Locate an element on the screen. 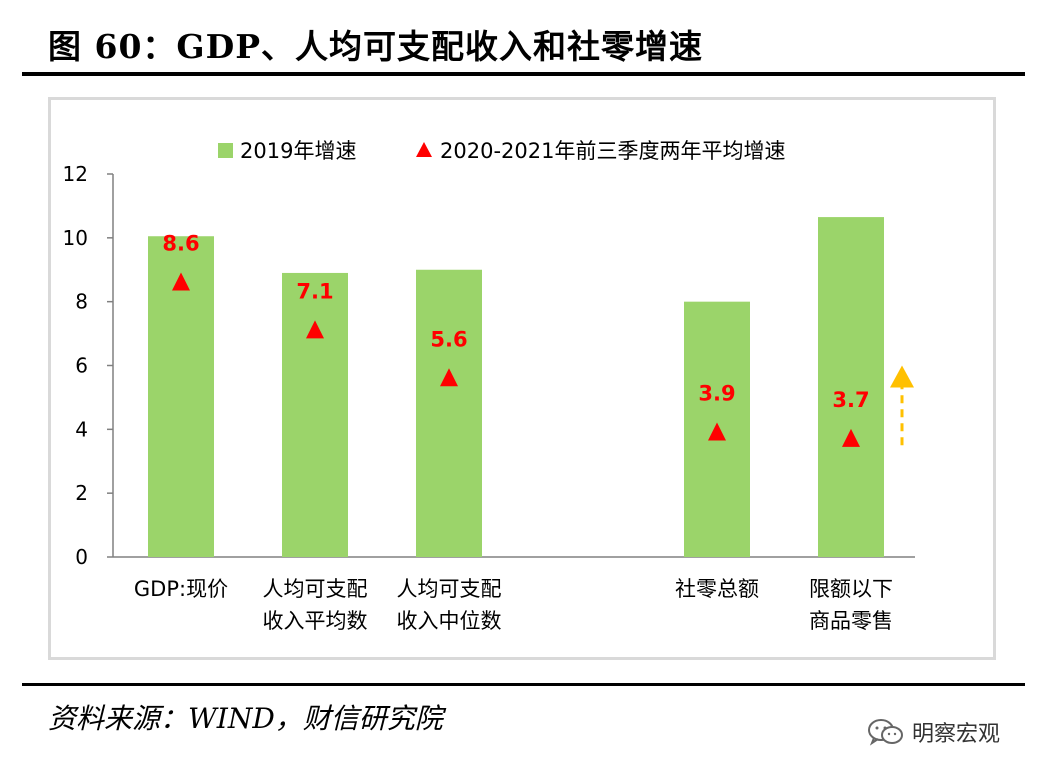 The width and height of the screenshot is (1049, 777). y-tick-label: 8 is located at coordinates (81, 302).